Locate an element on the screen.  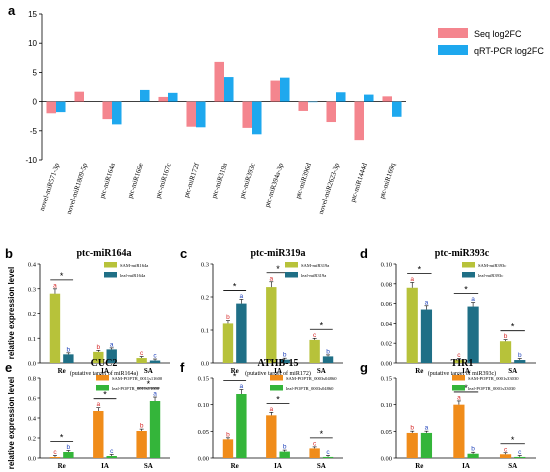
legend-label-leaf: leaf-POPTR_0011s11600 is located at coordinates (136, 388).